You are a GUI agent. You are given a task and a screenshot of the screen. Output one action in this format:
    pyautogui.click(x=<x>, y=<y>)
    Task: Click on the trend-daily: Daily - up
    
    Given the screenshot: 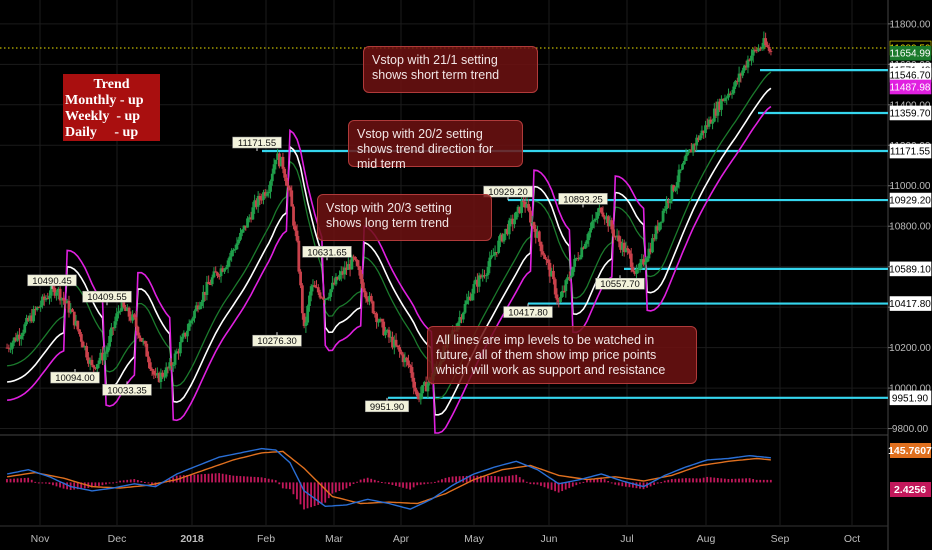 What is the action you would take?
    pyautogui.click(x=102, y=132)
    